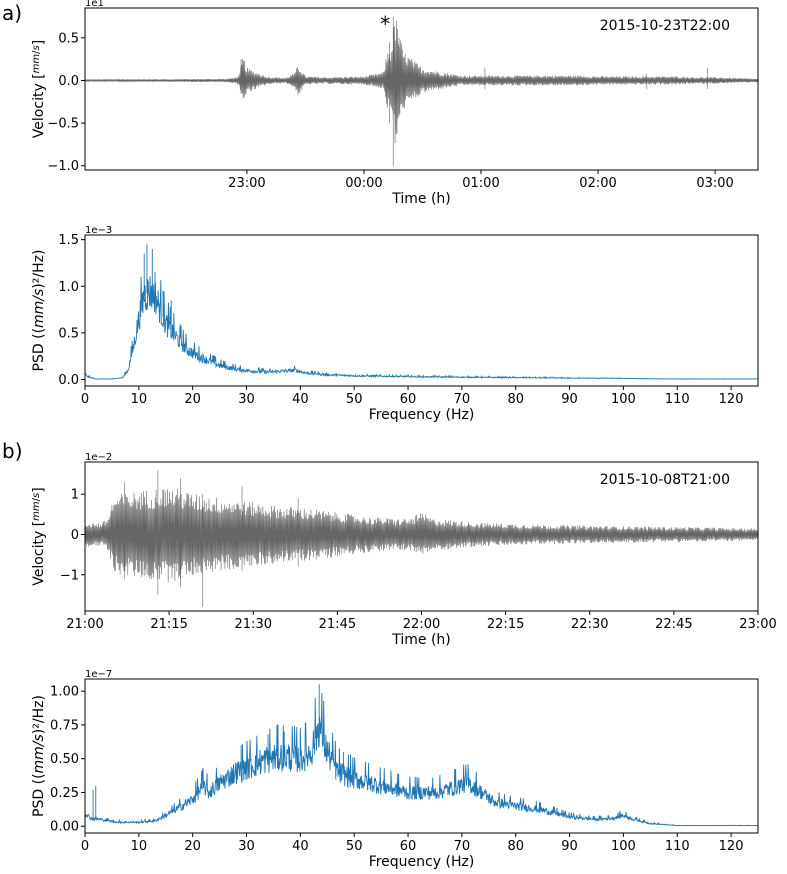 This screenshot has width=787, height=874. Describe the element at coordinates (12, 13) in the screenshot. I see `panel-label-a: a)` at that location.